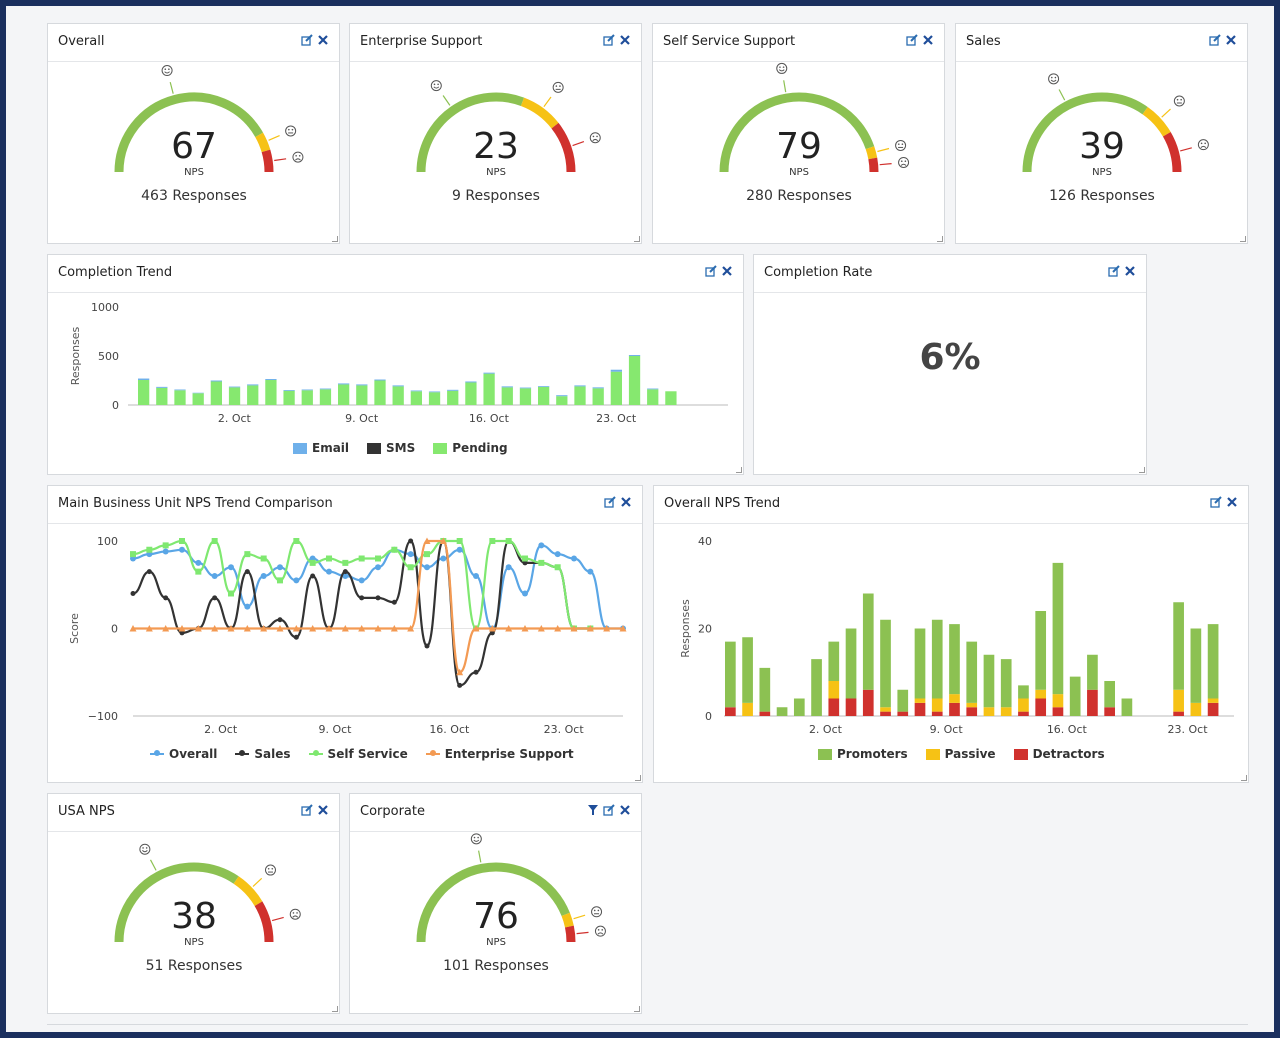  What do you see at coordinates (81, 41) in the screenshot?
I see `widget-title: Overall` at bounding box center [81, 41].